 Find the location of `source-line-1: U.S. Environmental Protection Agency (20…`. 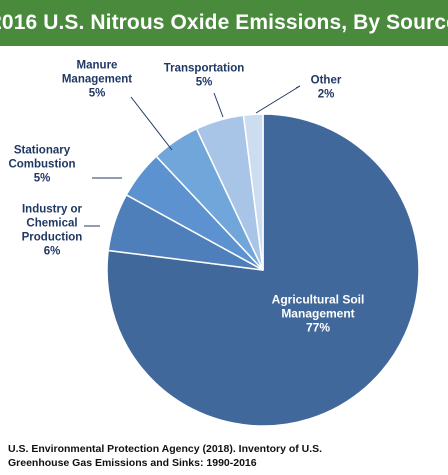

source-line-1: U.S. Environmental Protection Agency (20… is located at coordinates (165, 449).